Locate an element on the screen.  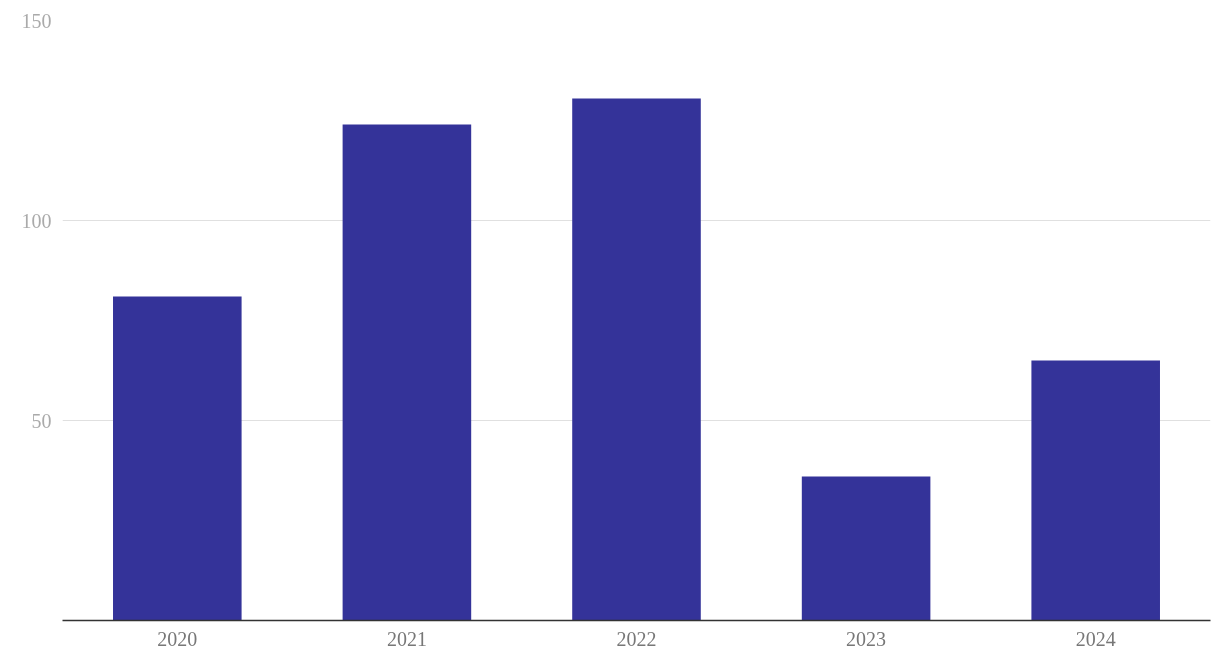
y-tick-label: 100 is located at coordinates (36, 220).